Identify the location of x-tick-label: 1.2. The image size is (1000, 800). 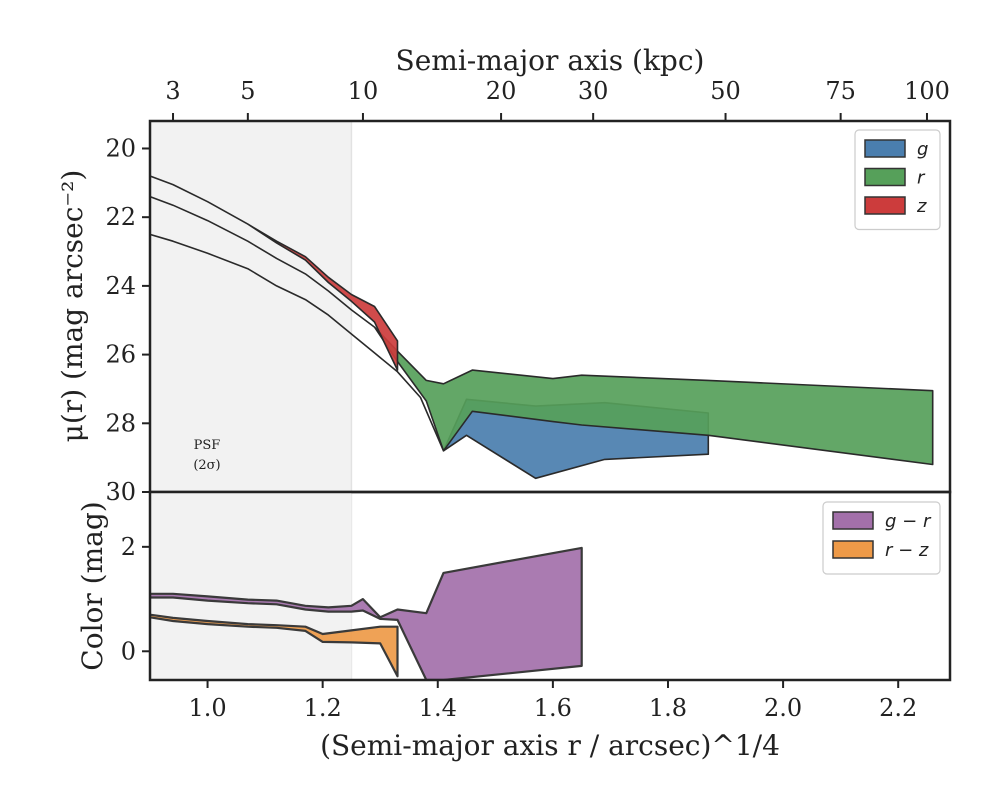
(323, 708).